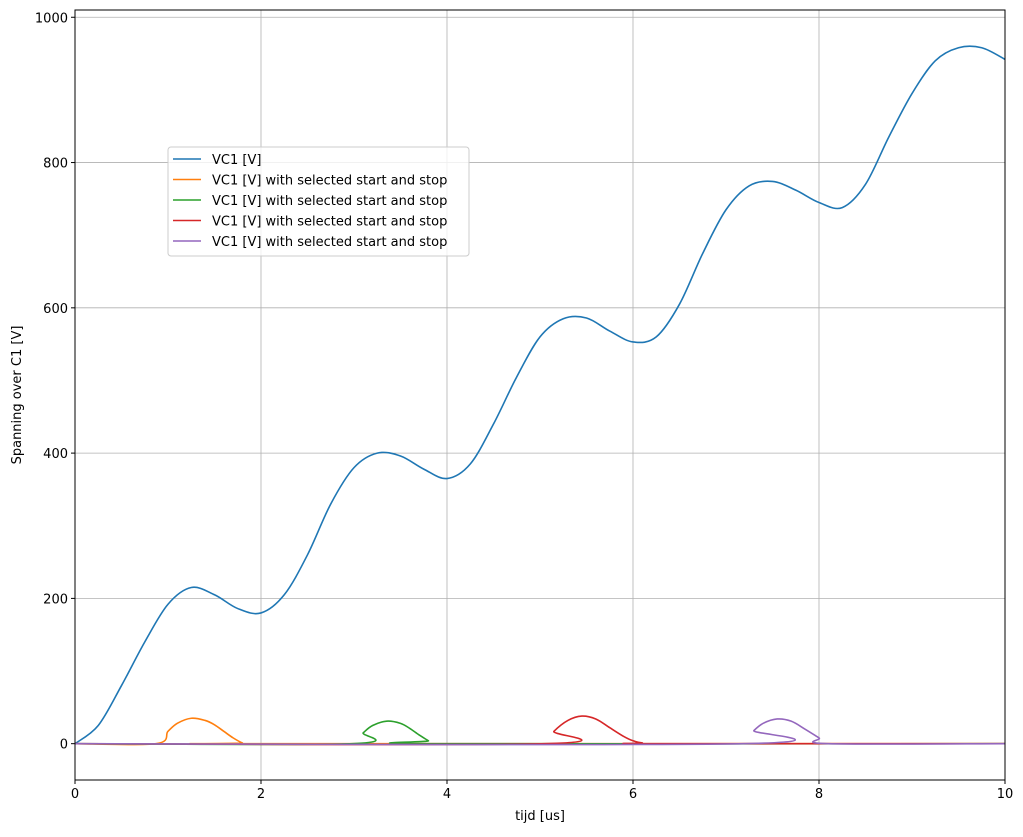  I want to click on legend-box, so click(318, 201).